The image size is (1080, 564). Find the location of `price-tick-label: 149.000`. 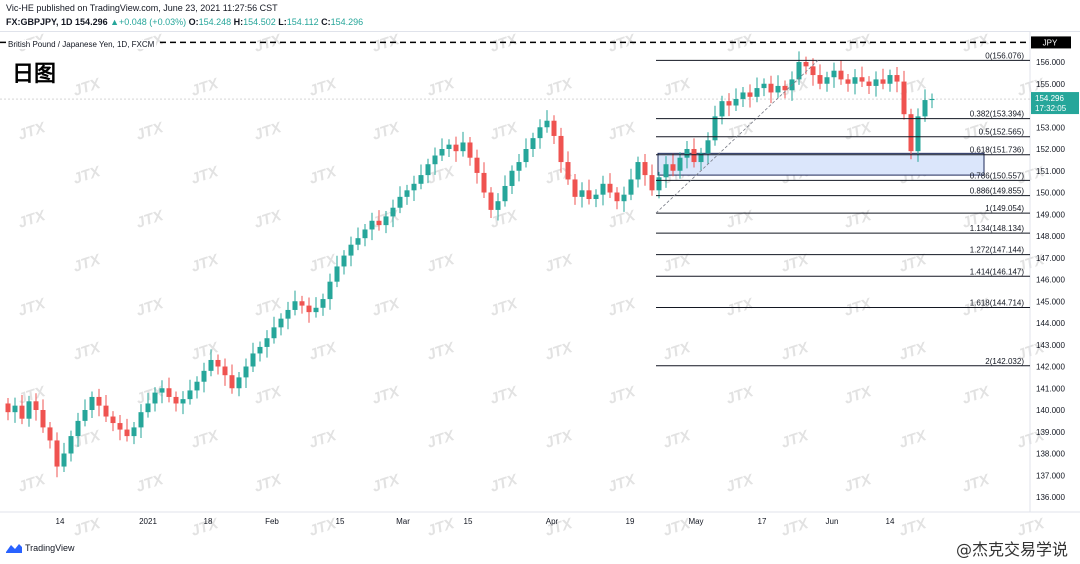

price-tick-label: 149.000 is located at coordinates (1050, 214).